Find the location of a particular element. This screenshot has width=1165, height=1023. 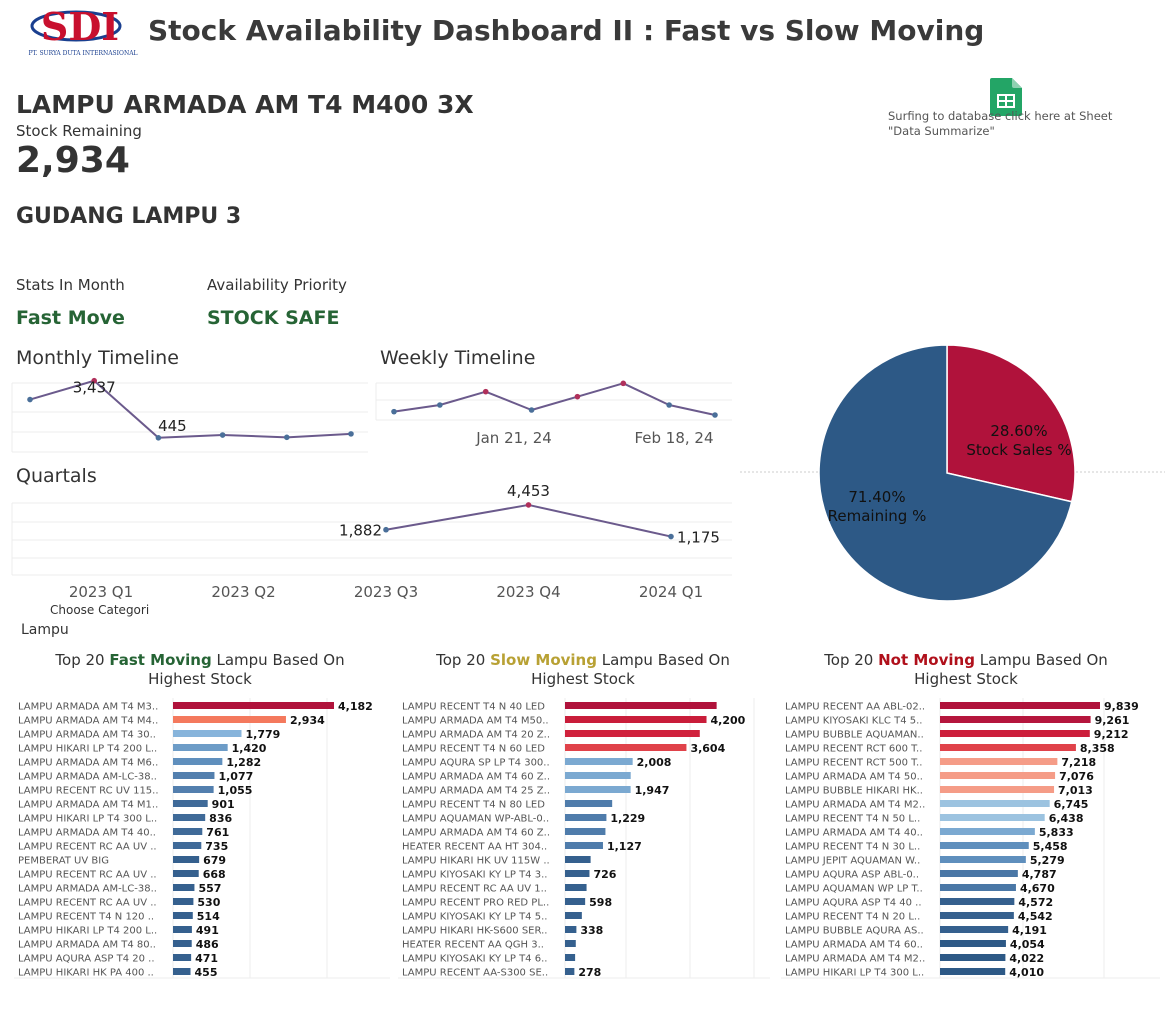

quartals-x-tick: 2024 Q1 is located at coordinates (671, 592).